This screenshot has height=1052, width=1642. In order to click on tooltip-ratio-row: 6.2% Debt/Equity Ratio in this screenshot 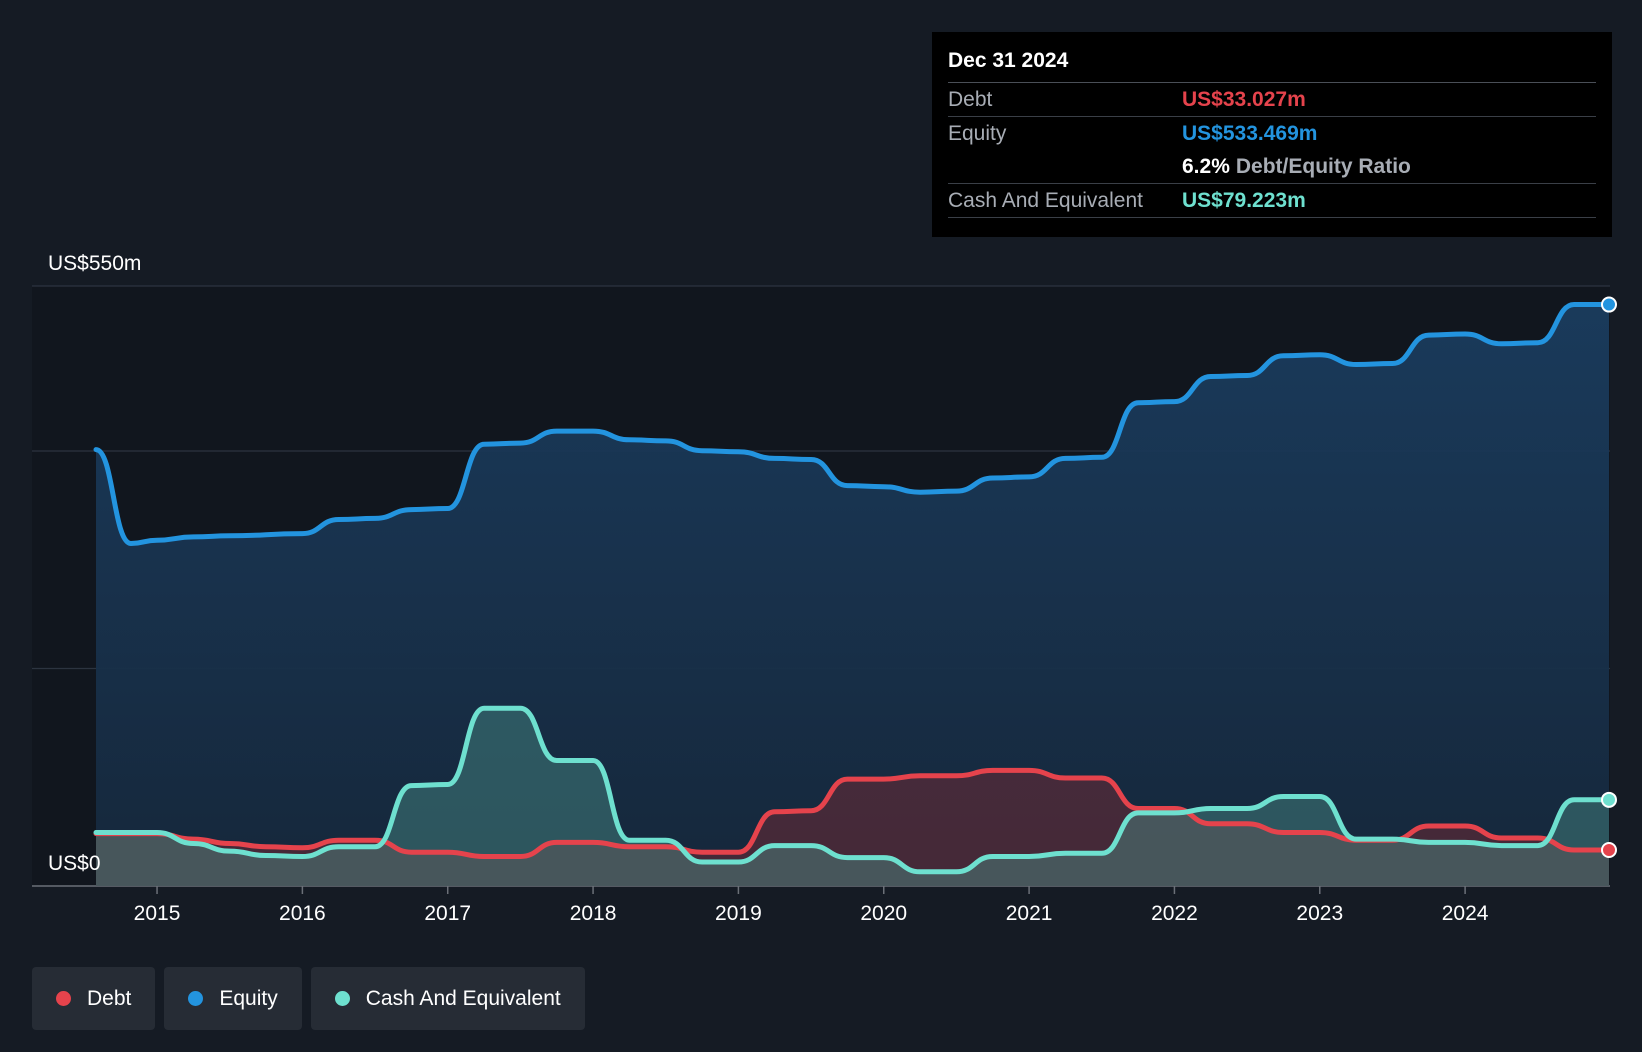, I will do `click(1272, 167)`.